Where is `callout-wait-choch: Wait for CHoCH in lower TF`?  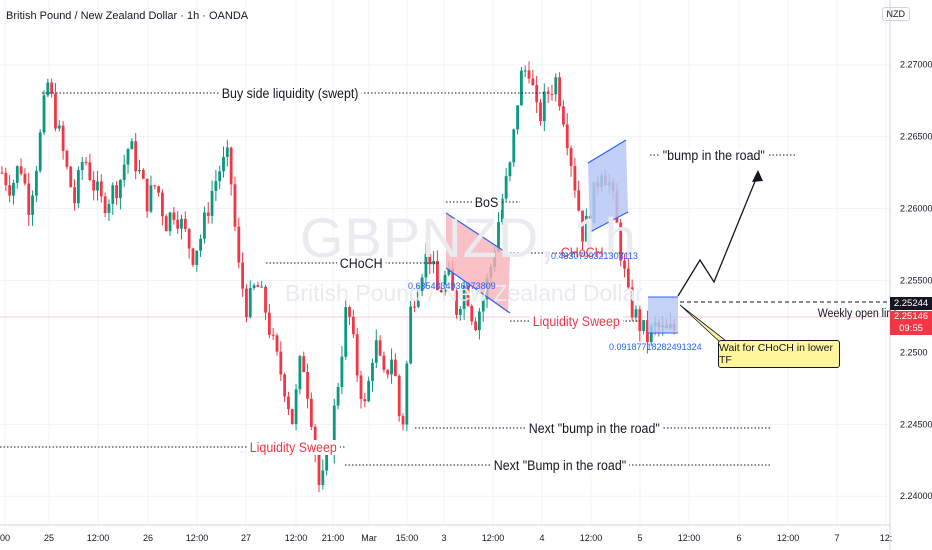 callout-wait-choch: Wait for CHoCH in lower TF is located at coordinates (779, 354).